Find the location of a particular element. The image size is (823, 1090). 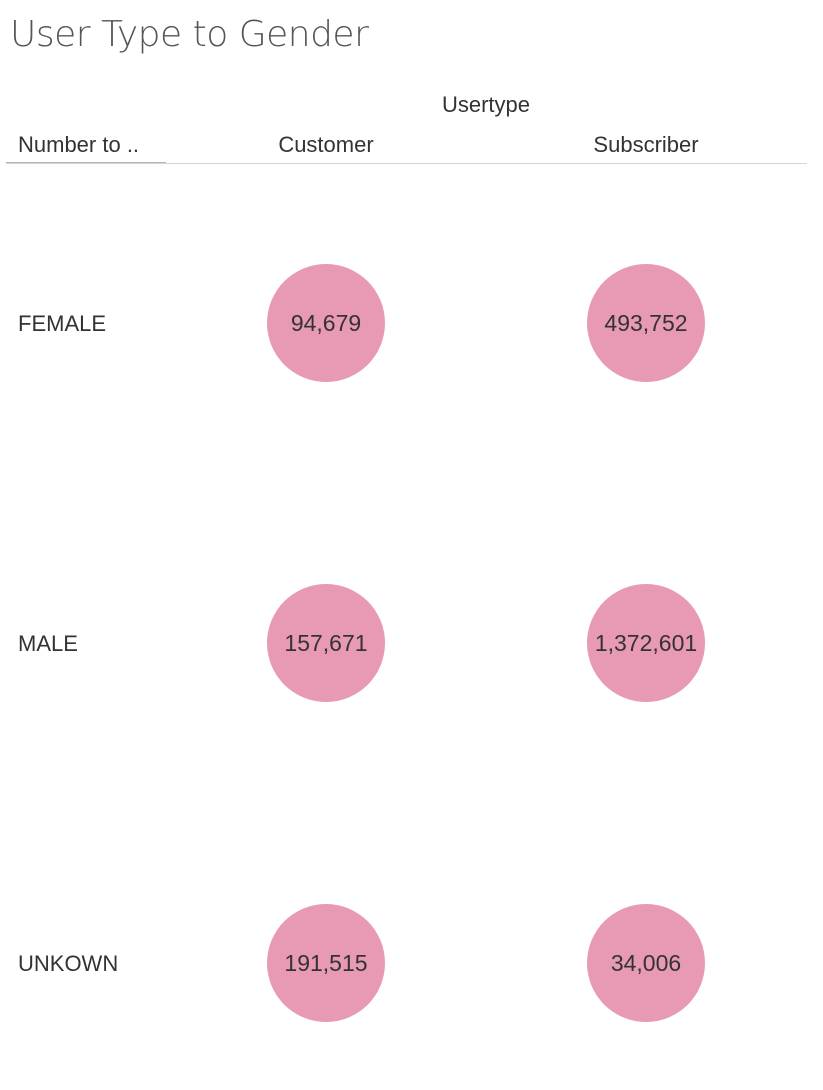

bubble-unkown-customer: 191,515 is located at coordinates (326, 963).